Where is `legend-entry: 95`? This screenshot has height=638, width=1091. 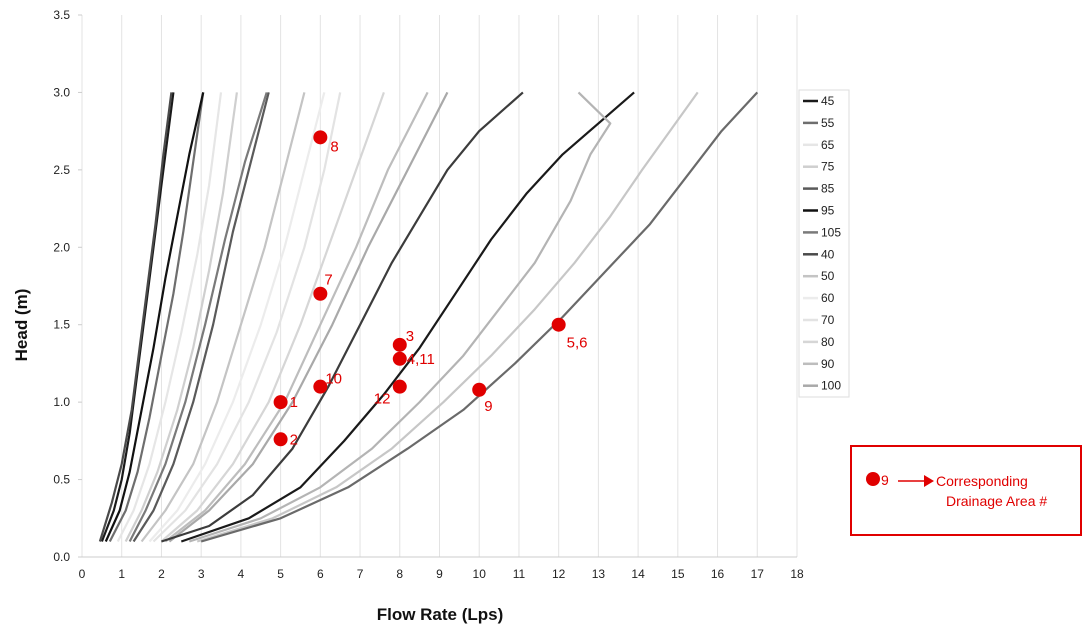
legend-entry: 95 is located at coordinates (828, 211).